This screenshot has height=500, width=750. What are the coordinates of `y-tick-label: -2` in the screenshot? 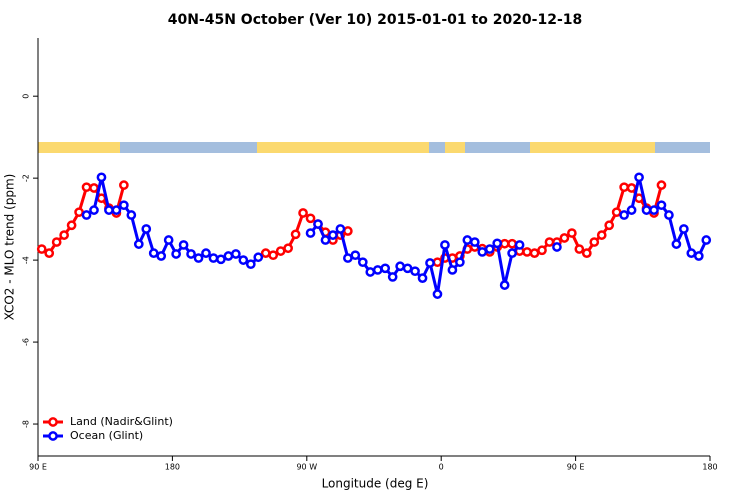 It's located at (26, 178).